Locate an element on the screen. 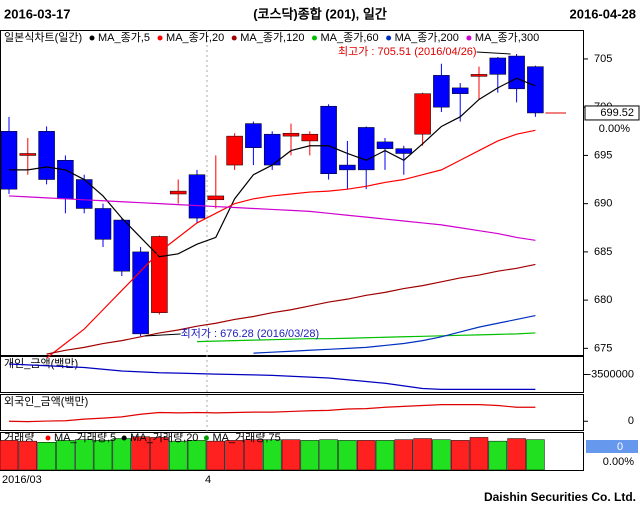 Image resolution: width=640 pixels, height=517 pixels. volume-change: 0.00% is located at coordinates (618, 462).